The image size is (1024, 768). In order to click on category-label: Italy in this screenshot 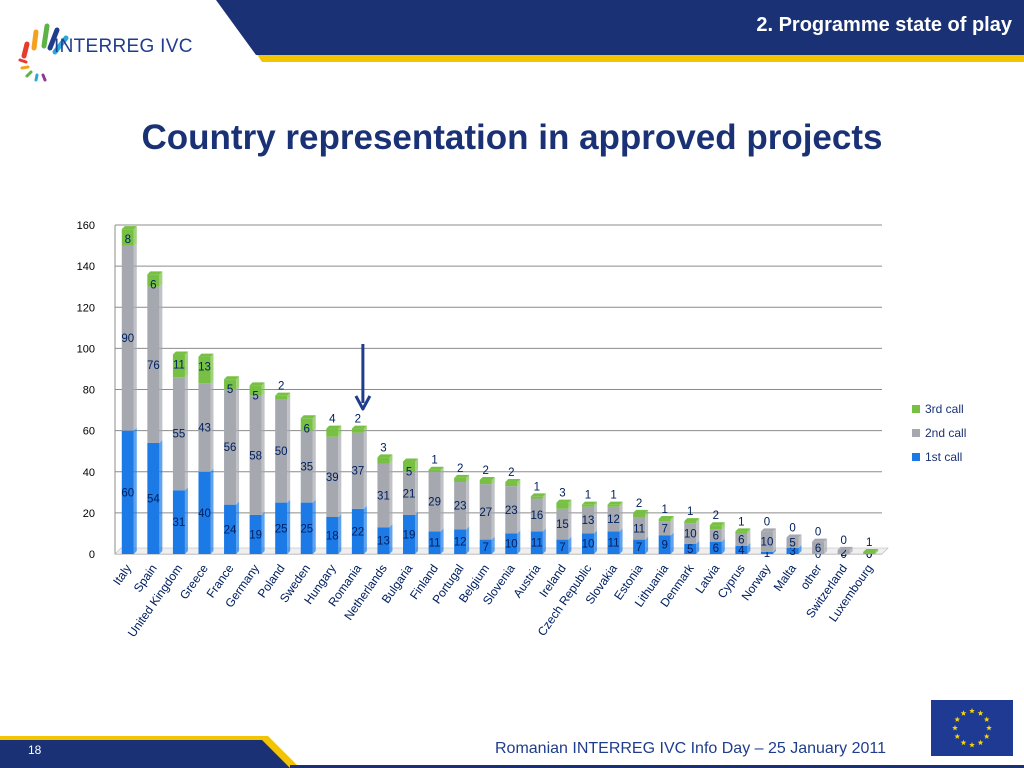, I will do `click(122, 575)`.